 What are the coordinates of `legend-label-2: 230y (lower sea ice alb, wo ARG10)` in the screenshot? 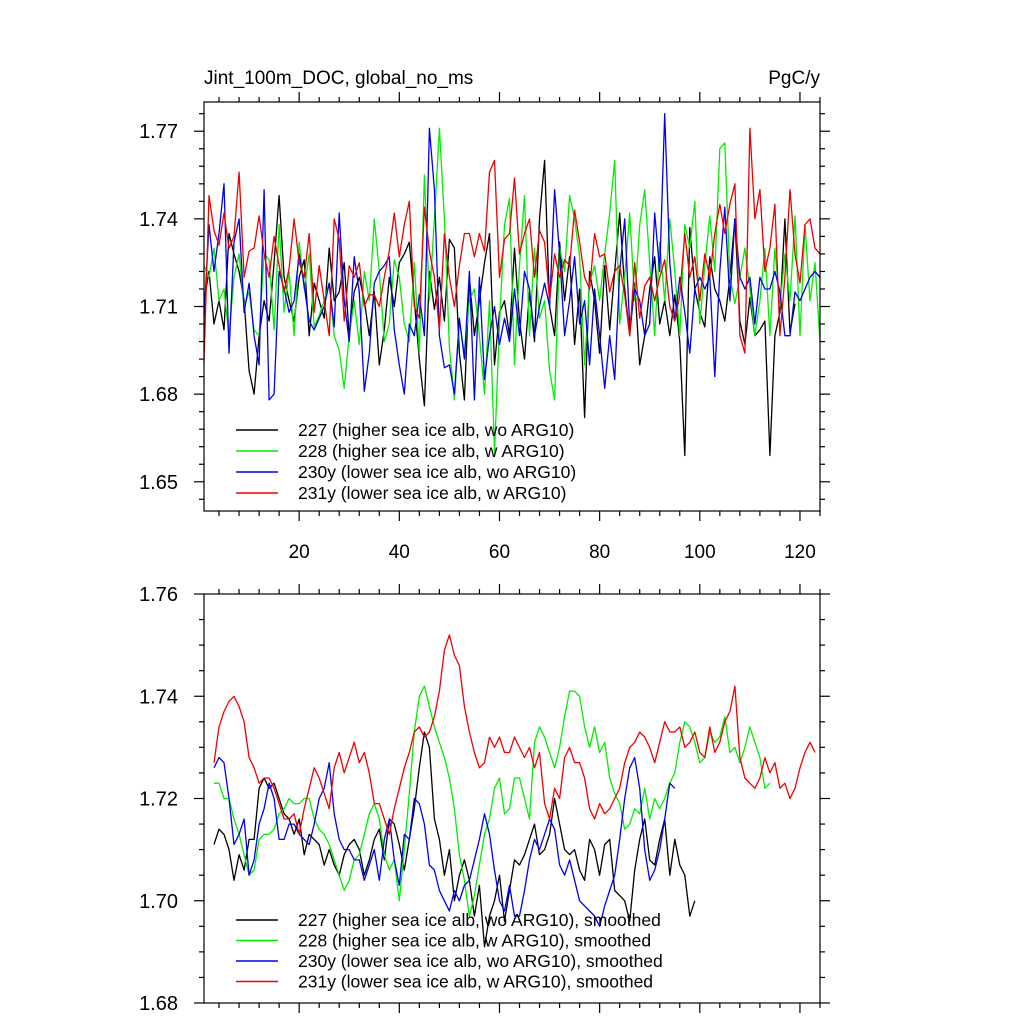 It's located at (437, 472).